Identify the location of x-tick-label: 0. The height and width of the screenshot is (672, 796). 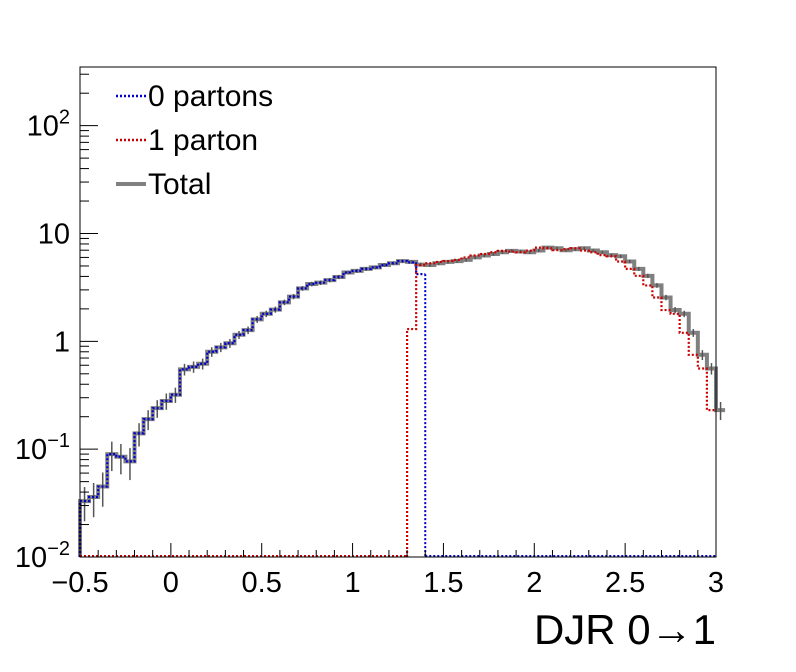
(171, 583).